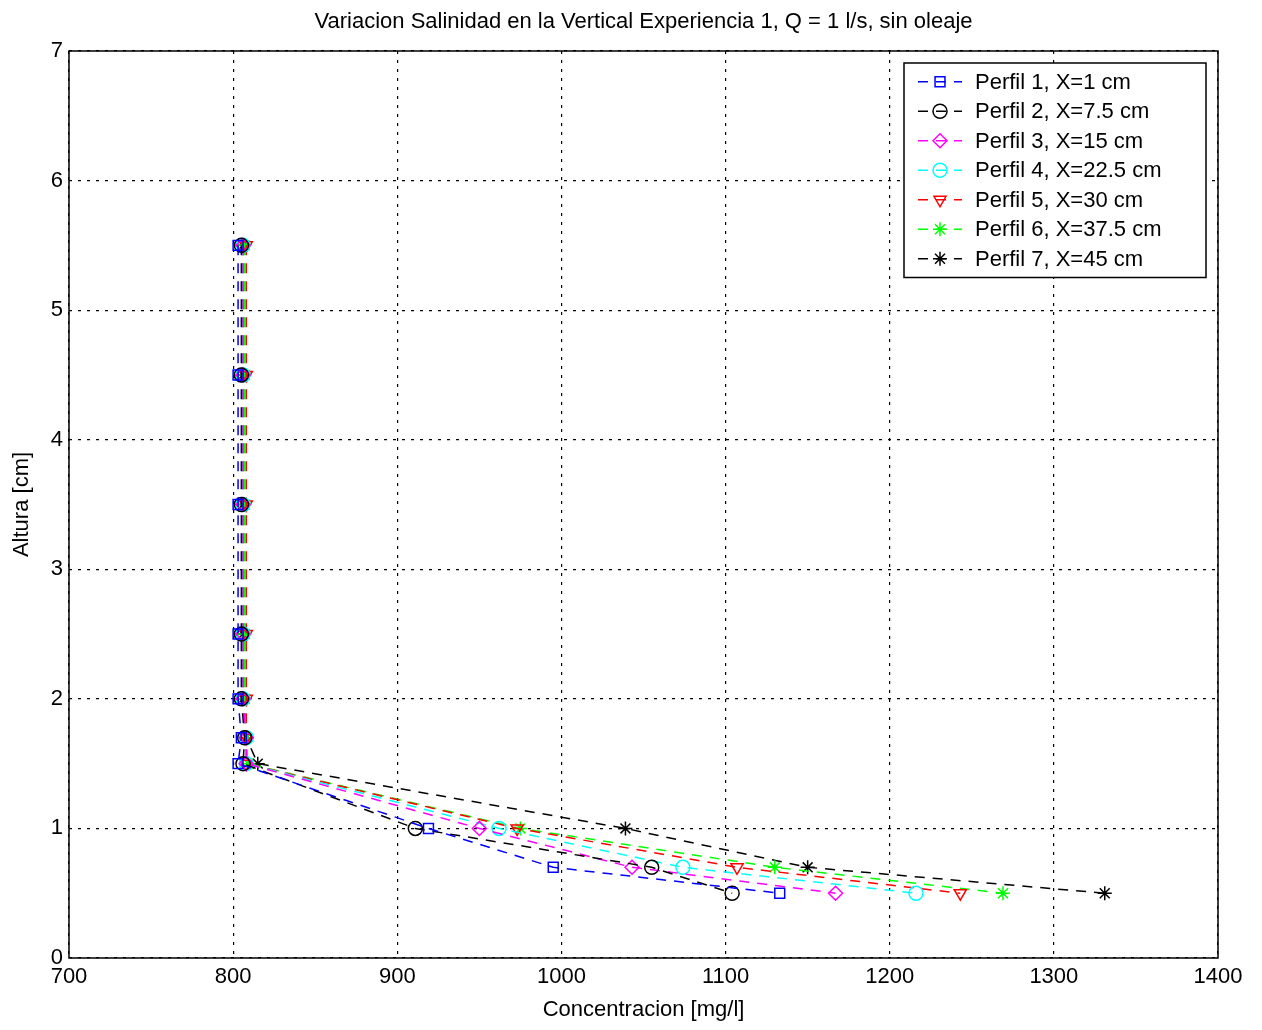 The width and height of the screenshot is (1262, 1030). What do you see at coordinates (1062, 111) in the screenshot?
I see `legend-label: Perfil 2, X=7.5 cm` at bounding box center [1062, 111].